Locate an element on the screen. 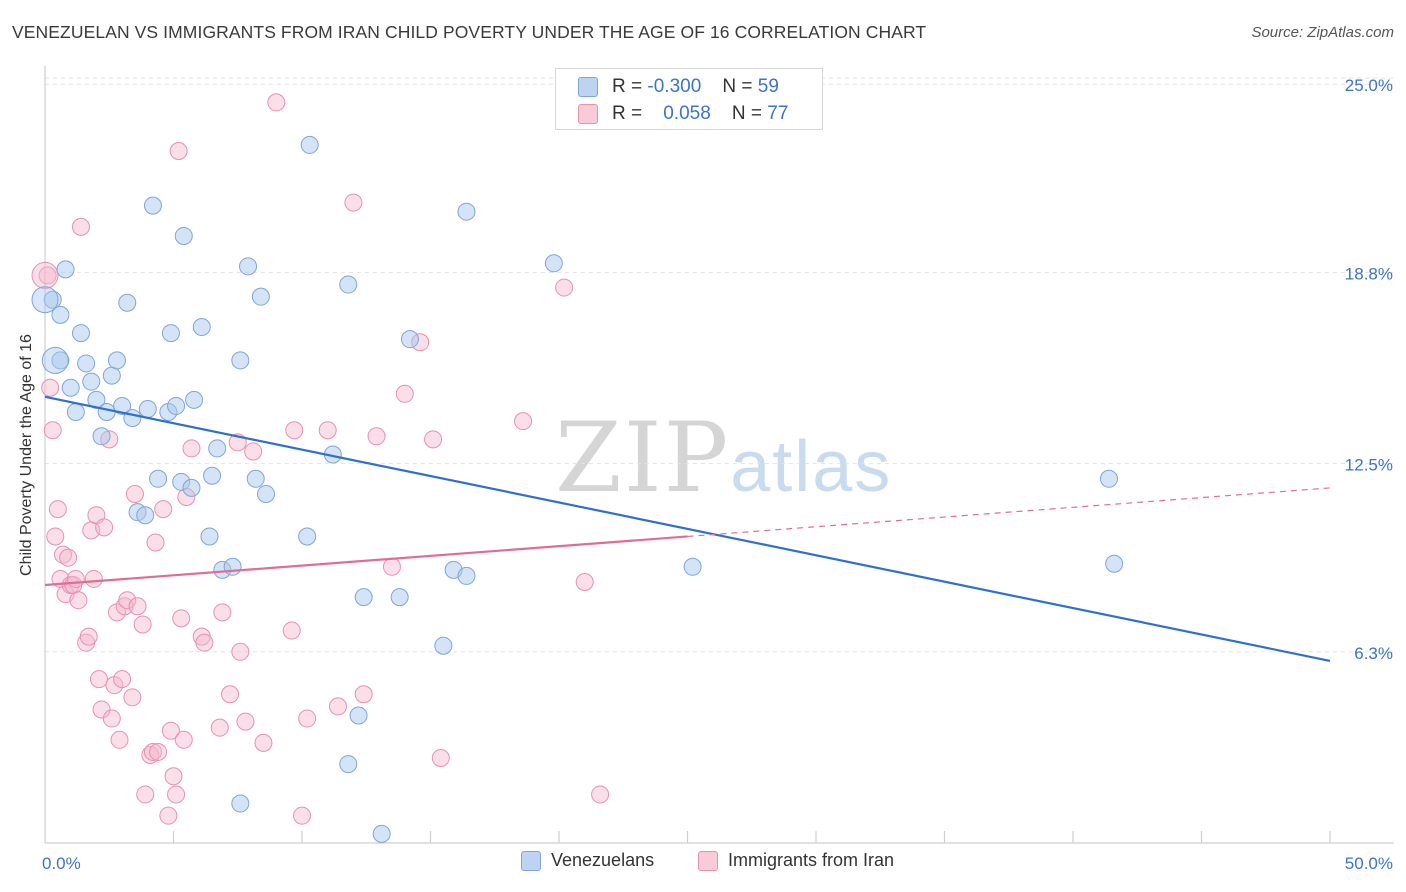  watermark-atlas: atlas is located at coordinates (811, 467).